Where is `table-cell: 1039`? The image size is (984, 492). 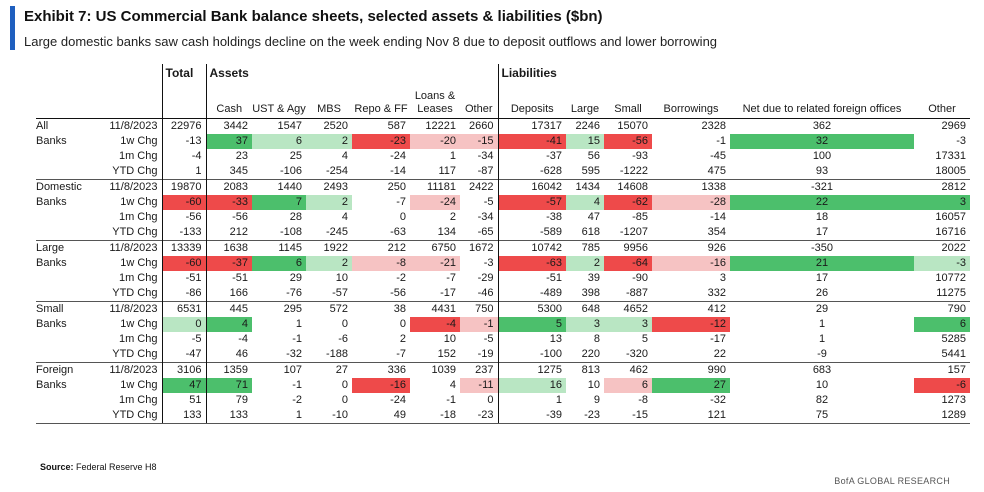
table-cell: 1039 is located at coordinates (435, 370).